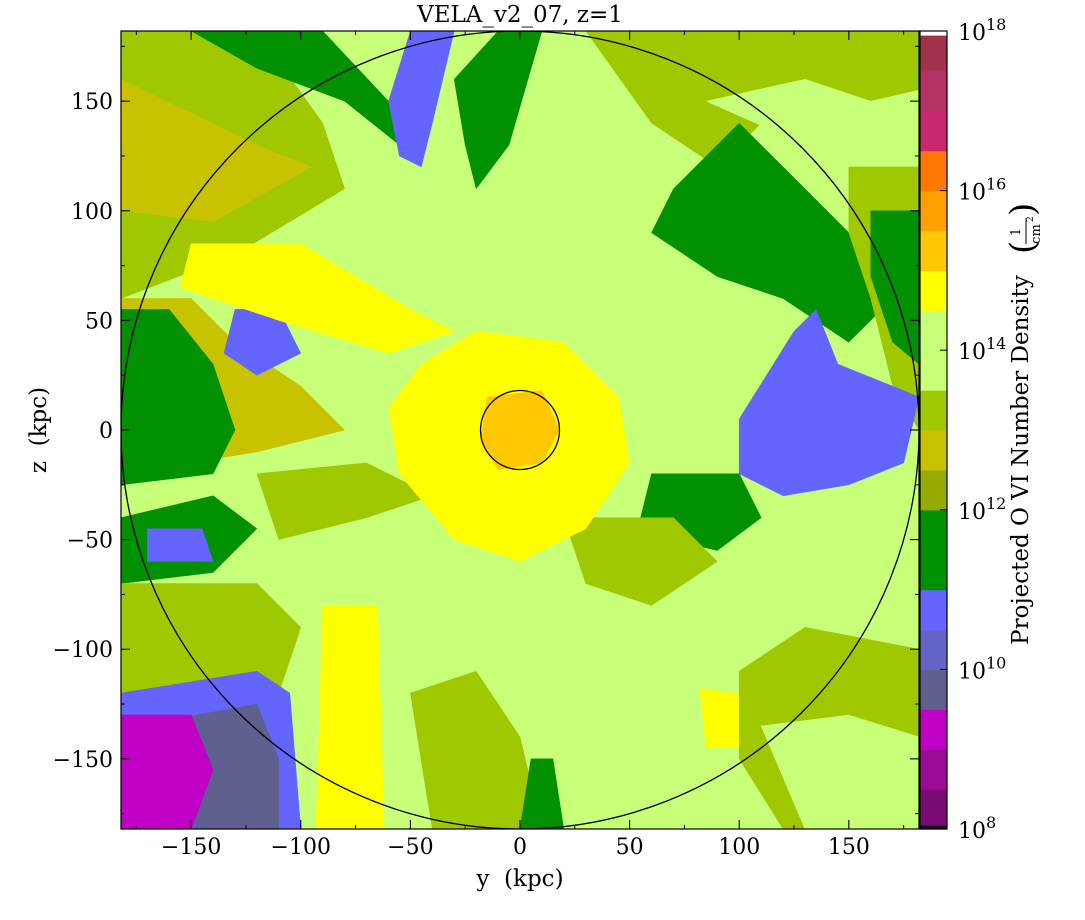  I want to click on y-tick-label: −150, so click(83, 760).